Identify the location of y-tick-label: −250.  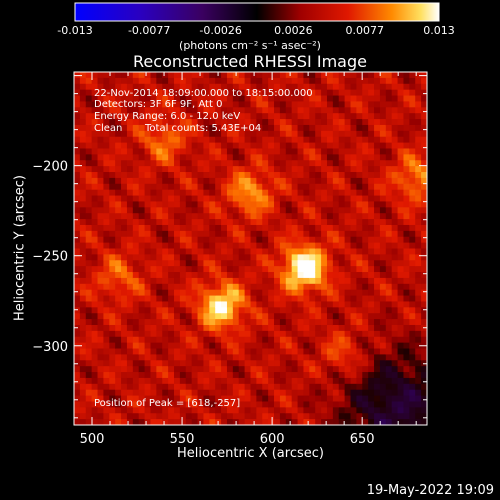
(50, 257).